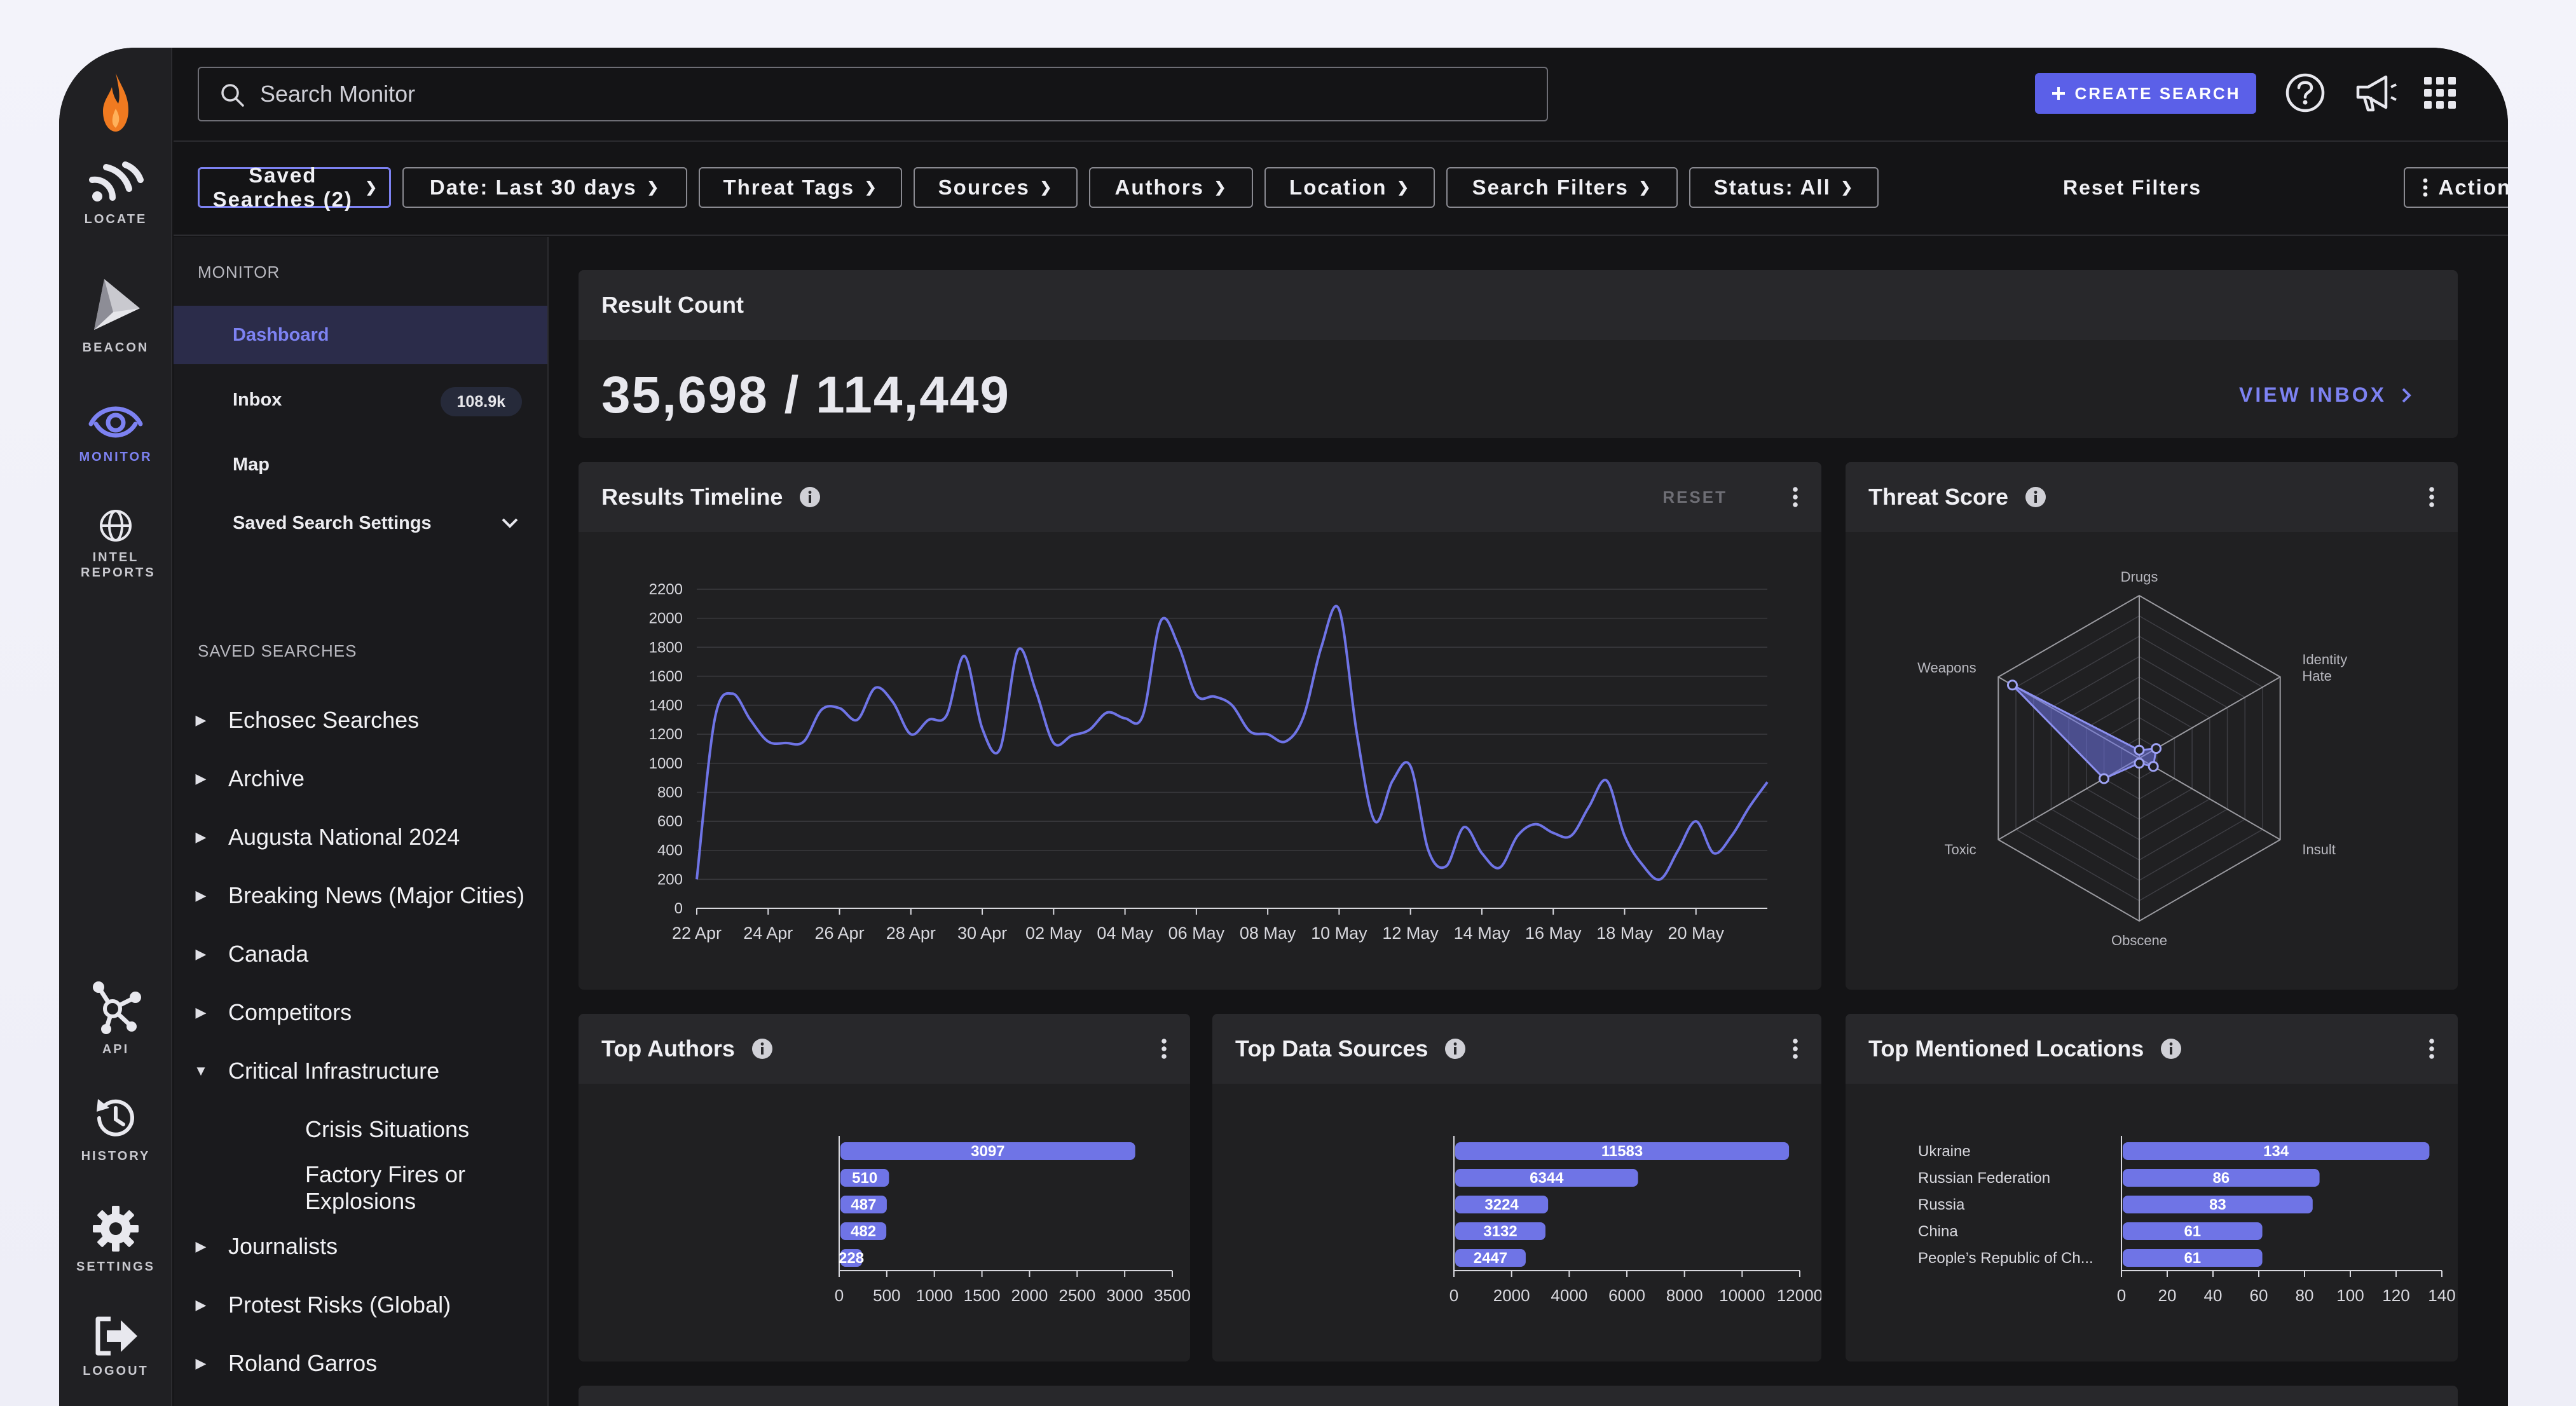 The image size is (2576, 1406). Describe the element at coordinates (1562, 187) in the screenshot. I see `filter-search-filters: Search Filters ❯` at that location.